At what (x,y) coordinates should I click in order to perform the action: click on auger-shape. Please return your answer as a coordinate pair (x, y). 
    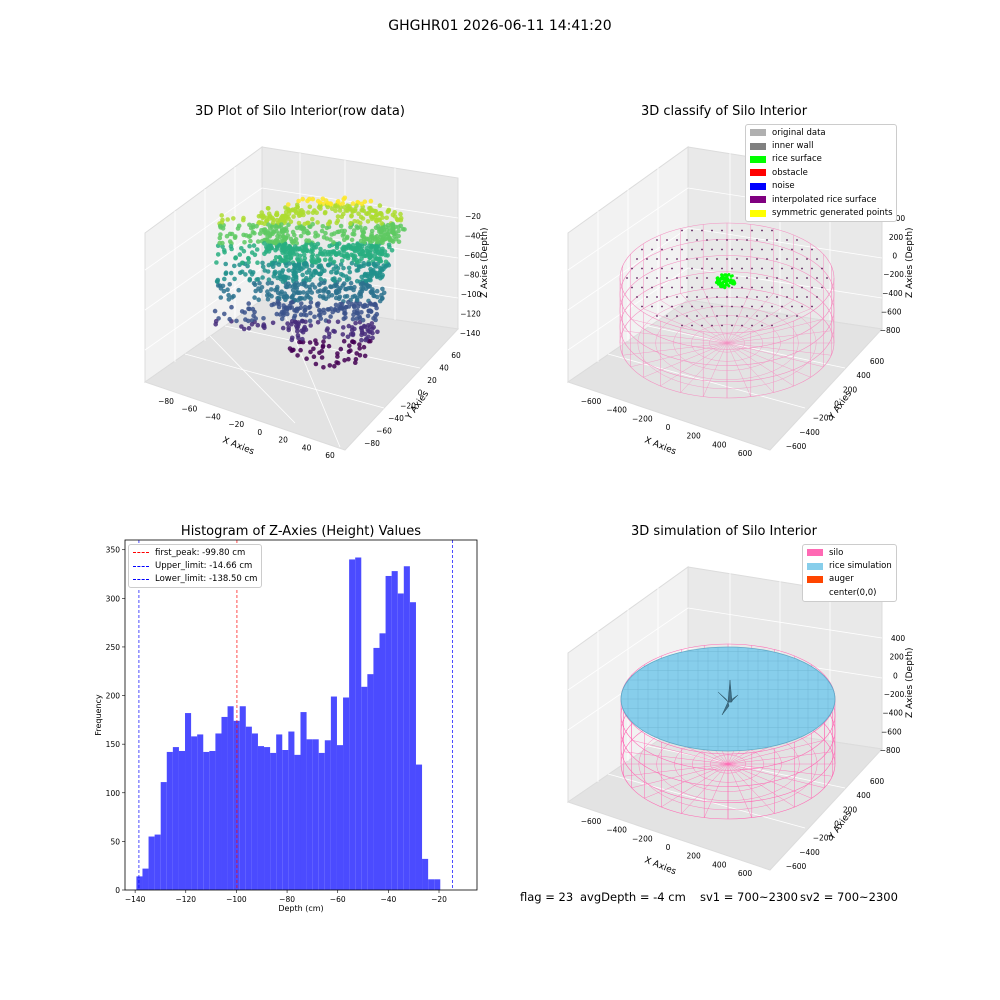
    Looking at the image, I should click on (728, 697).